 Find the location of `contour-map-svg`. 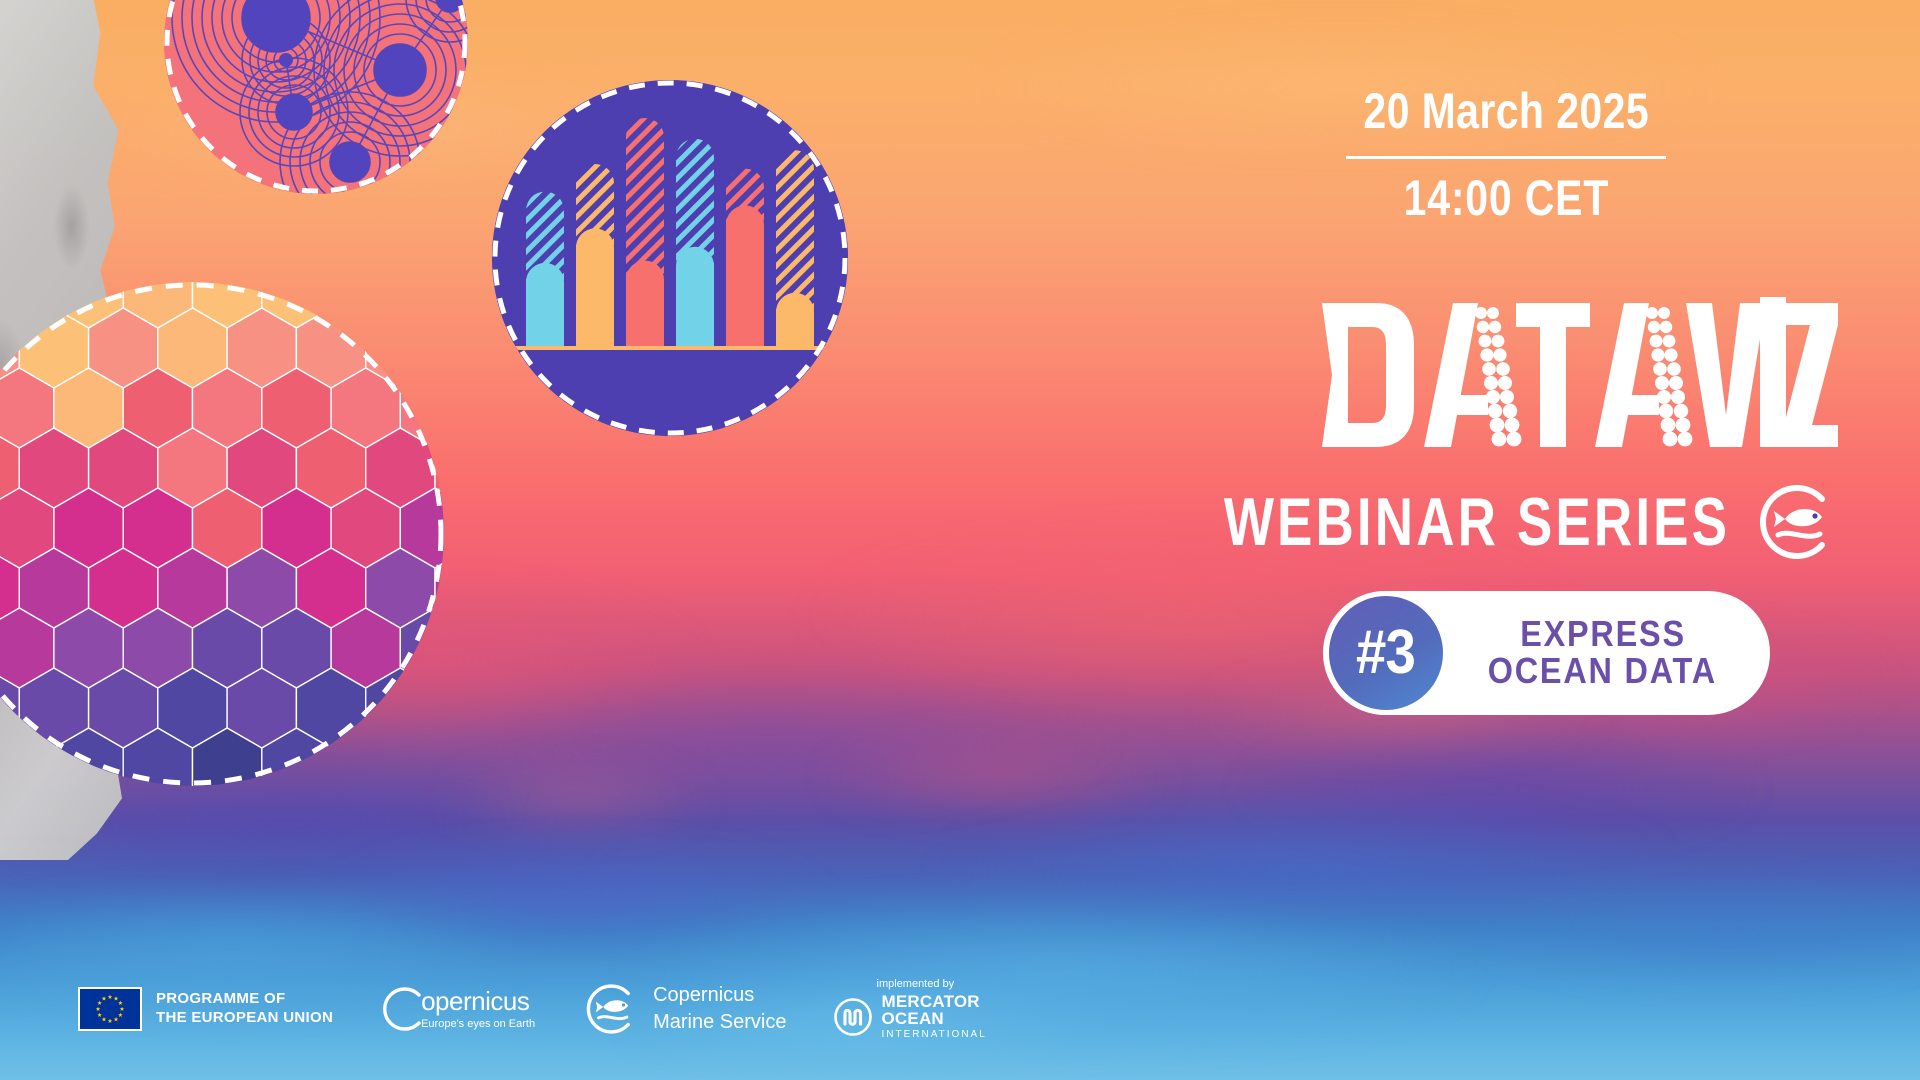

contour-map-svg is located at coordinates (316, 97).